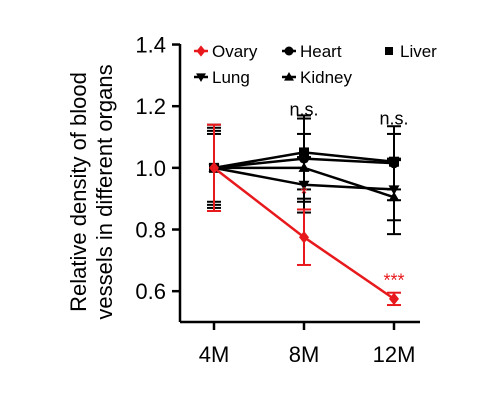  What do you see at coordinates (214, 354) in the screenshot?
I see `x-tick-label: 4M` at bounding box center [214, 354].